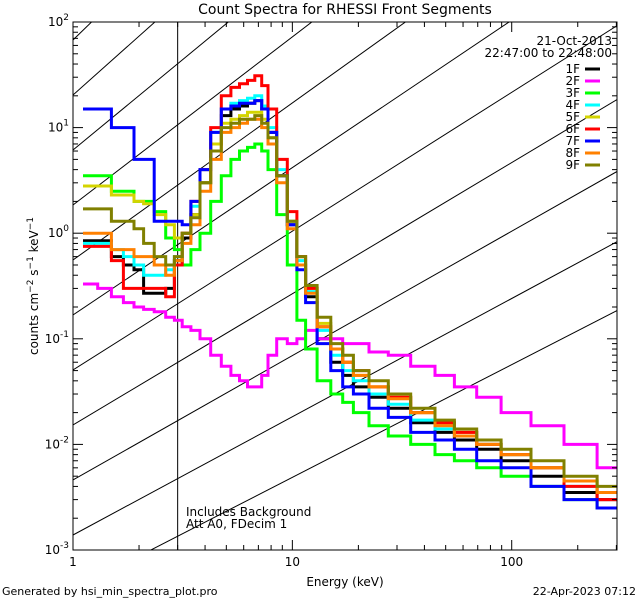  I want to click on timestamp-label: 22-Apr-2023 07:12, so click(584, 591).